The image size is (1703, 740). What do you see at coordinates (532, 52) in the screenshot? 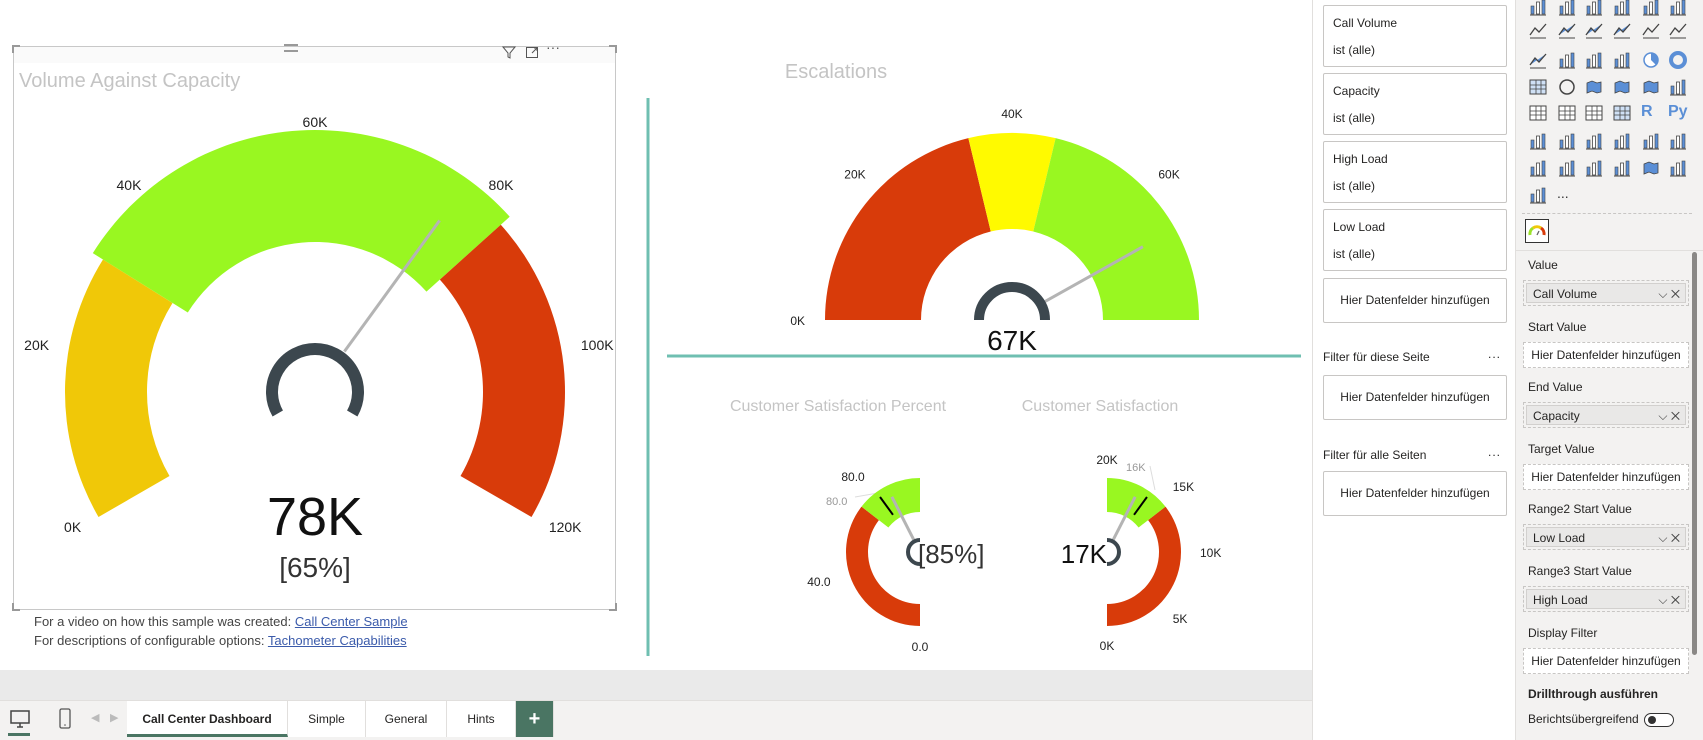
I see `focus-mode-icon` at bounding box center [532, 52].